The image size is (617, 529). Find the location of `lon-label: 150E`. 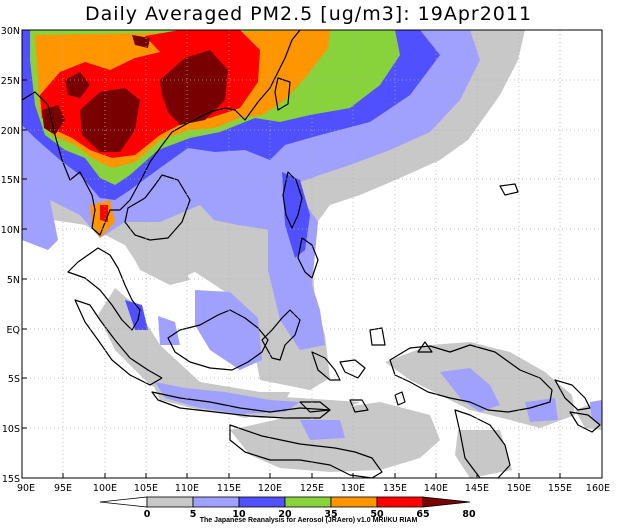

lon-label: 150E is located at coordinates (519, 488).